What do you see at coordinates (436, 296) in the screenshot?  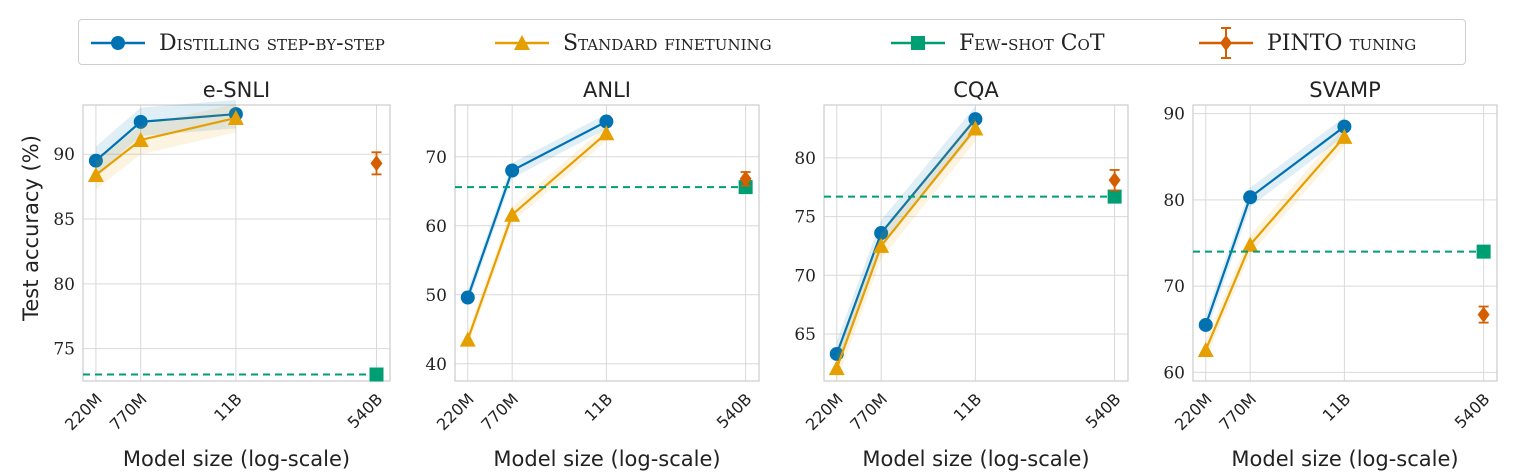 I see `y-tick-label: 50` at bounding box center [436, 296].